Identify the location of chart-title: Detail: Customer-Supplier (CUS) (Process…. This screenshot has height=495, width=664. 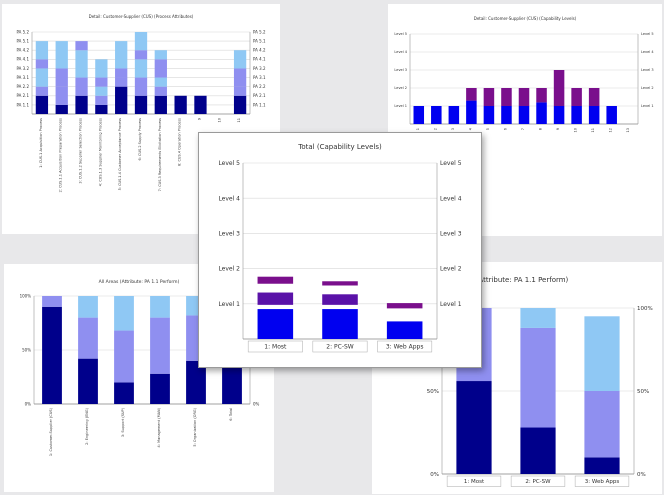
(141, 16).